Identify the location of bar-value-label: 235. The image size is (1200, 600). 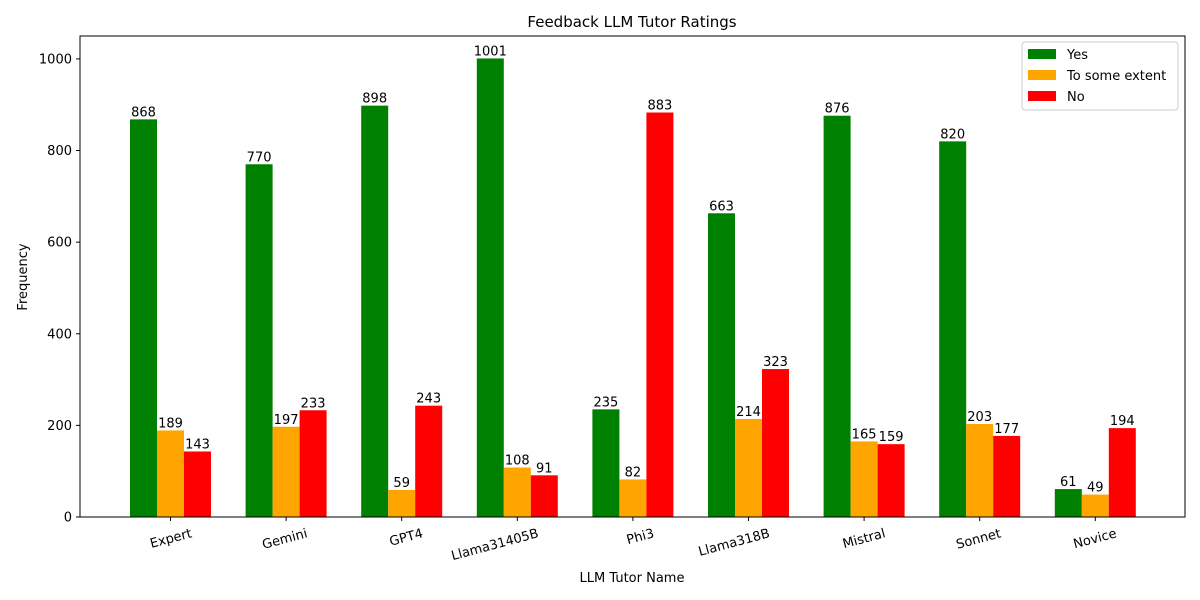
(605, 402).